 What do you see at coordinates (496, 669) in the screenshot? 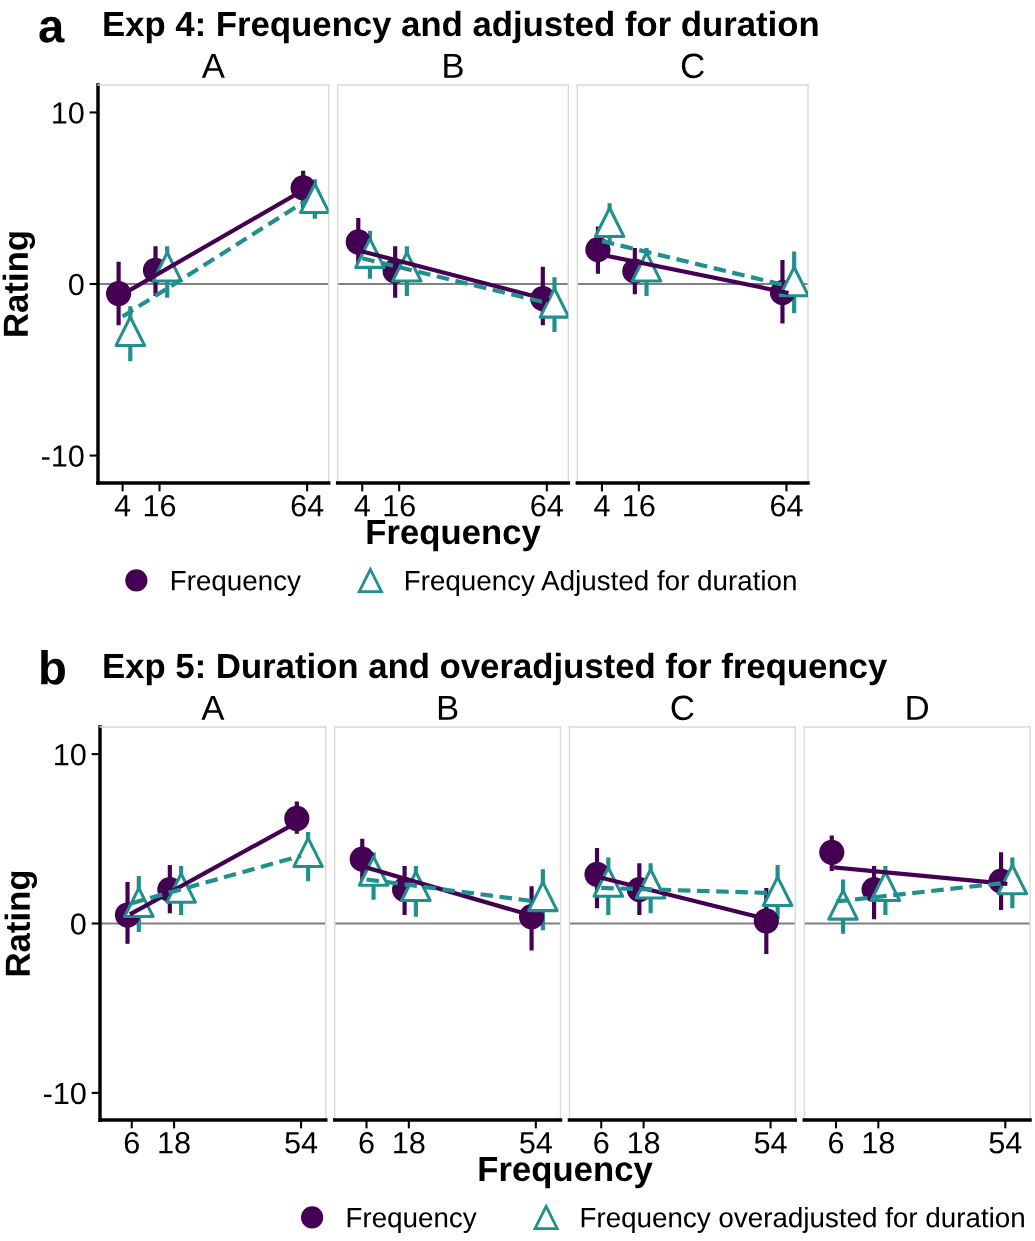
I see `text: Exp 5: Duration and overadjusted for frequency` at bounding box center [496, 669].